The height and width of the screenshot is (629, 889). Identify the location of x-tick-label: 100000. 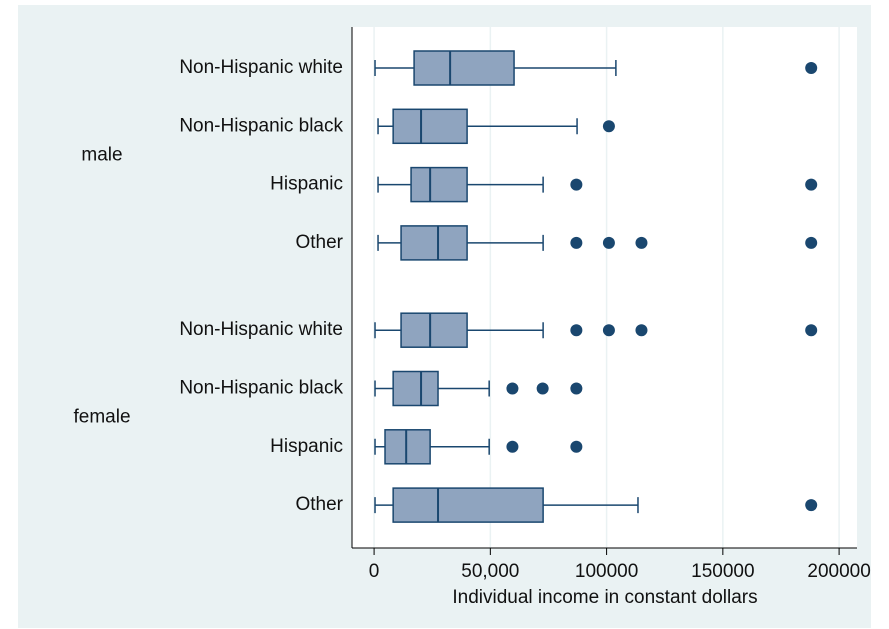
(606, 571).